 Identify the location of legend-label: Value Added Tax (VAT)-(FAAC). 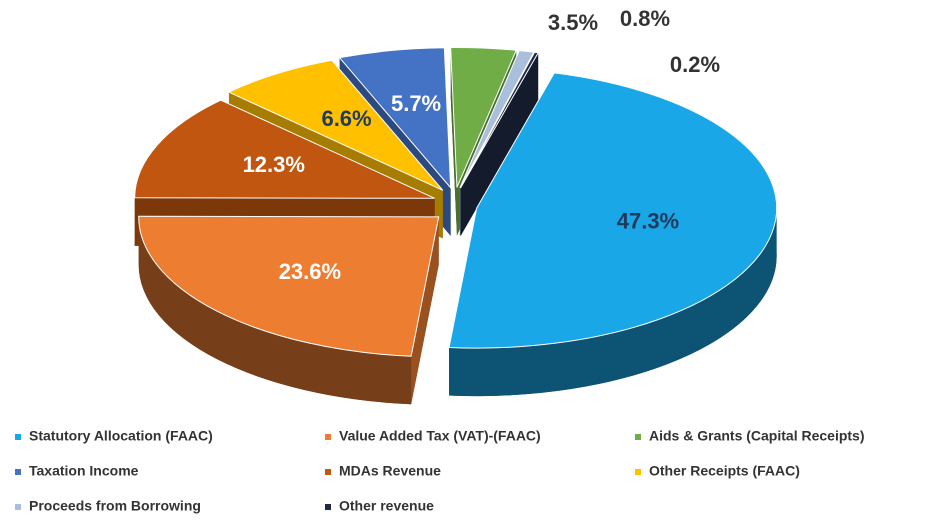
(440, 436).